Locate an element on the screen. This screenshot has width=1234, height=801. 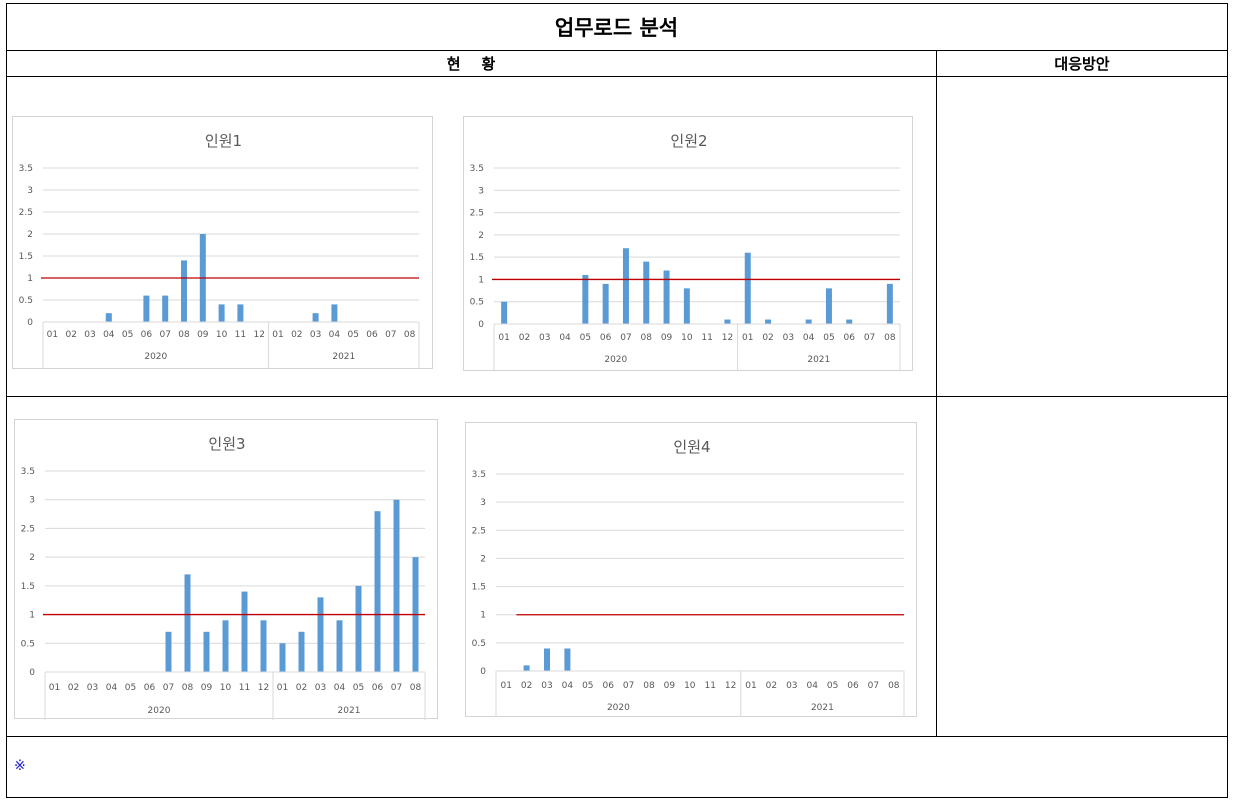
y-tick-label: 0 is located at coordinates (483, 672).